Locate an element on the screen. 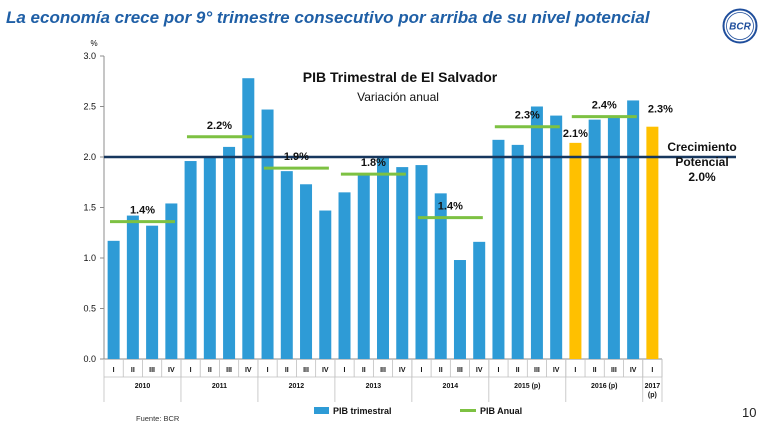 This screenshot has width=768, height=430. source-note: Fuente: BCR is located at coordinates (158, 418).